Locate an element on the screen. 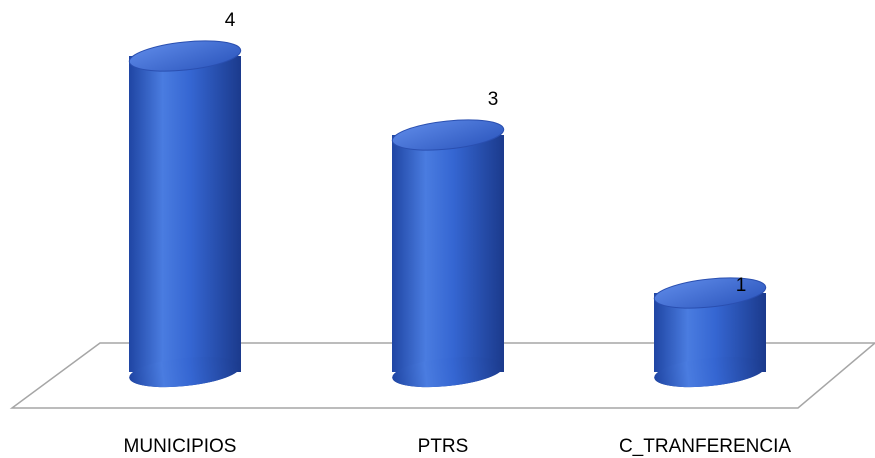 The image size is (875, 458). x-tick-label: C_TRANFERENCIA is located at coordinates (705, 446).